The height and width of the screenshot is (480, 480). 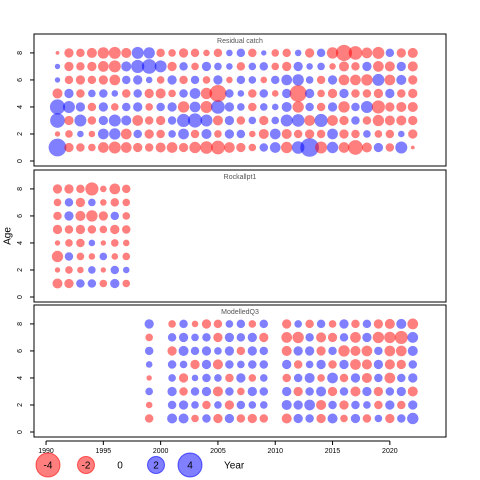 What do you see at coordinates (156, 466) in the screenshot?
I see `legend-label: 2` at bounding box center [156, 466].